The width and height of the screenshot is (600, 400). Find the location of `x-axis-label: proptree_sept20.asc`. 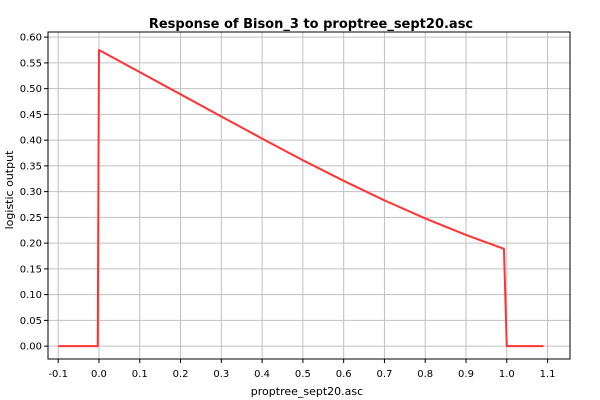

x-axis-label: proptree_sept20.asc is located at coordinates (307, 391).